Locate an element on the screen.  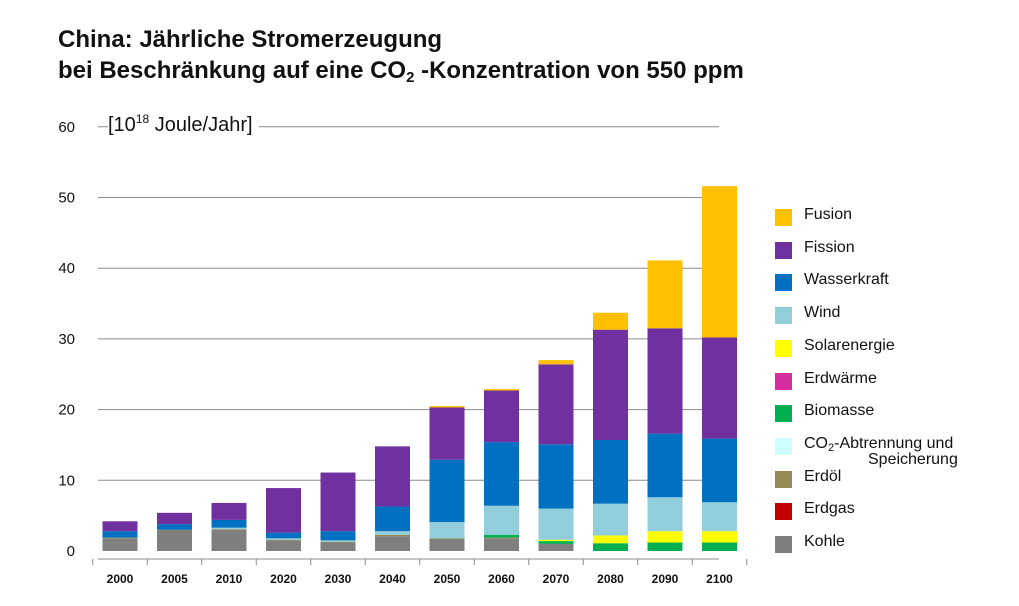
legend-label: Wind is located at coordinates (822, 312).